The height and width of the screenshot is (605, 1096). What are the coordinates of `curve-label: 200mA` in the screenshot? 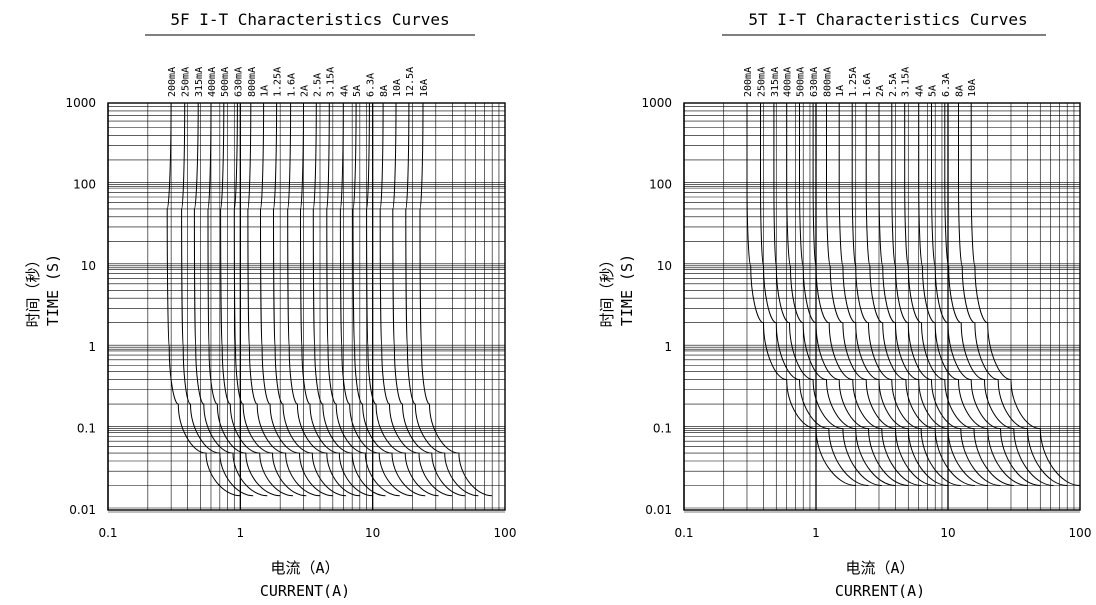 It's located at (748, 82).